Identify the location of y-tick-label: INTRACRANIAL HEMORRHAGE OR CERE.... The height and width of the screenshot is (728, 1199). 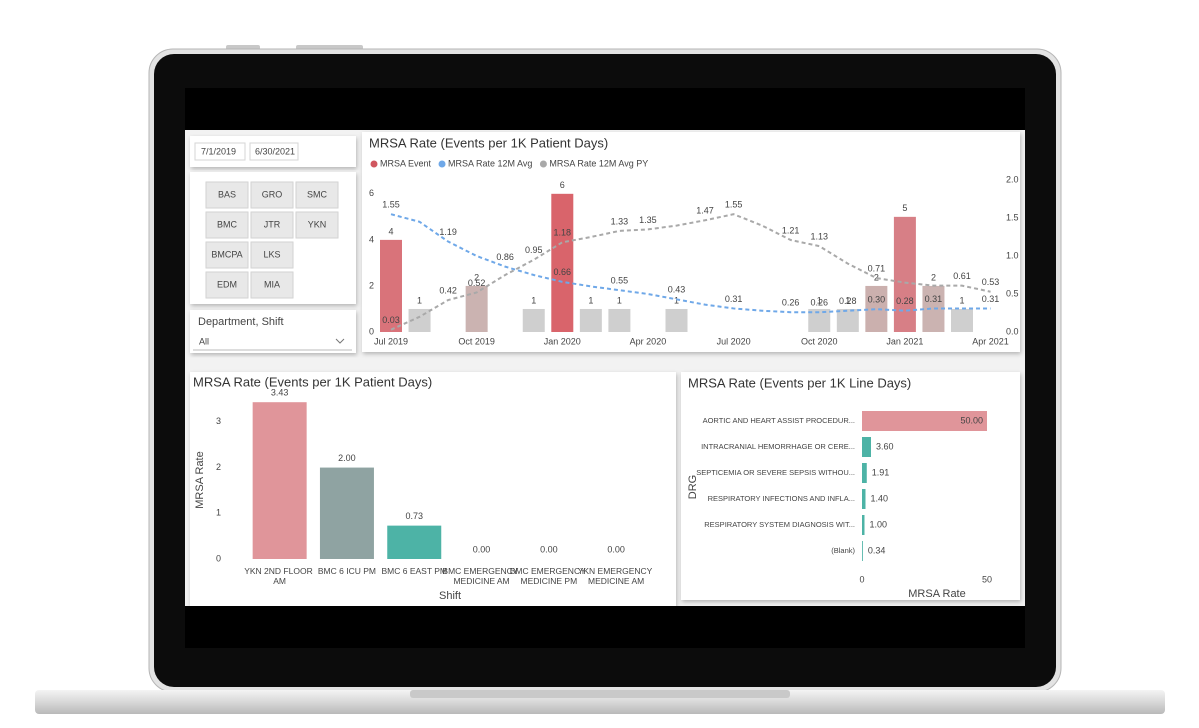
(778, 446).